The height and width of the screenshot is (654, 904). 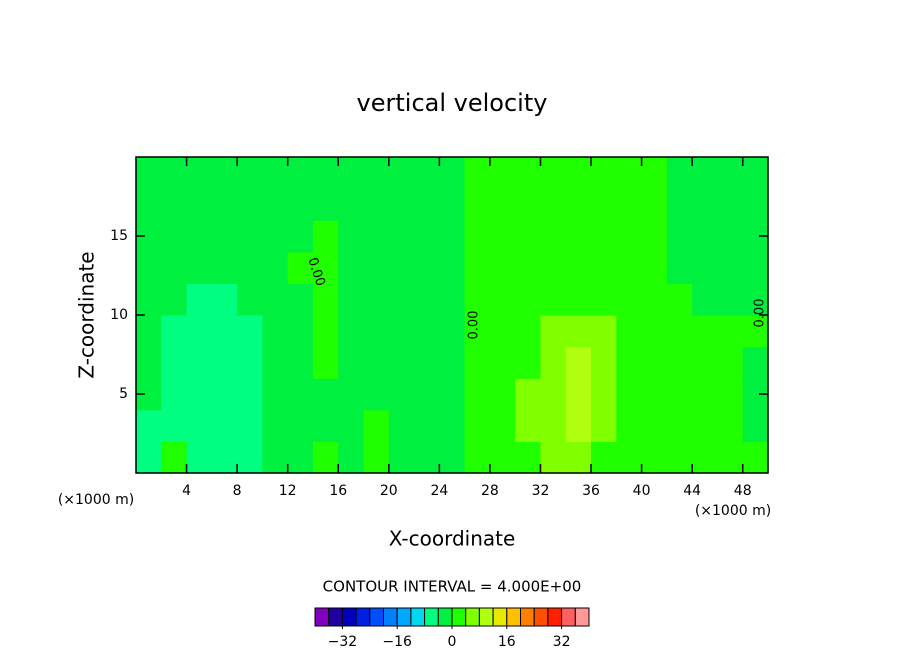 I want to click on y-axis-label: Z-coordinate, so click(x=87, y=314).